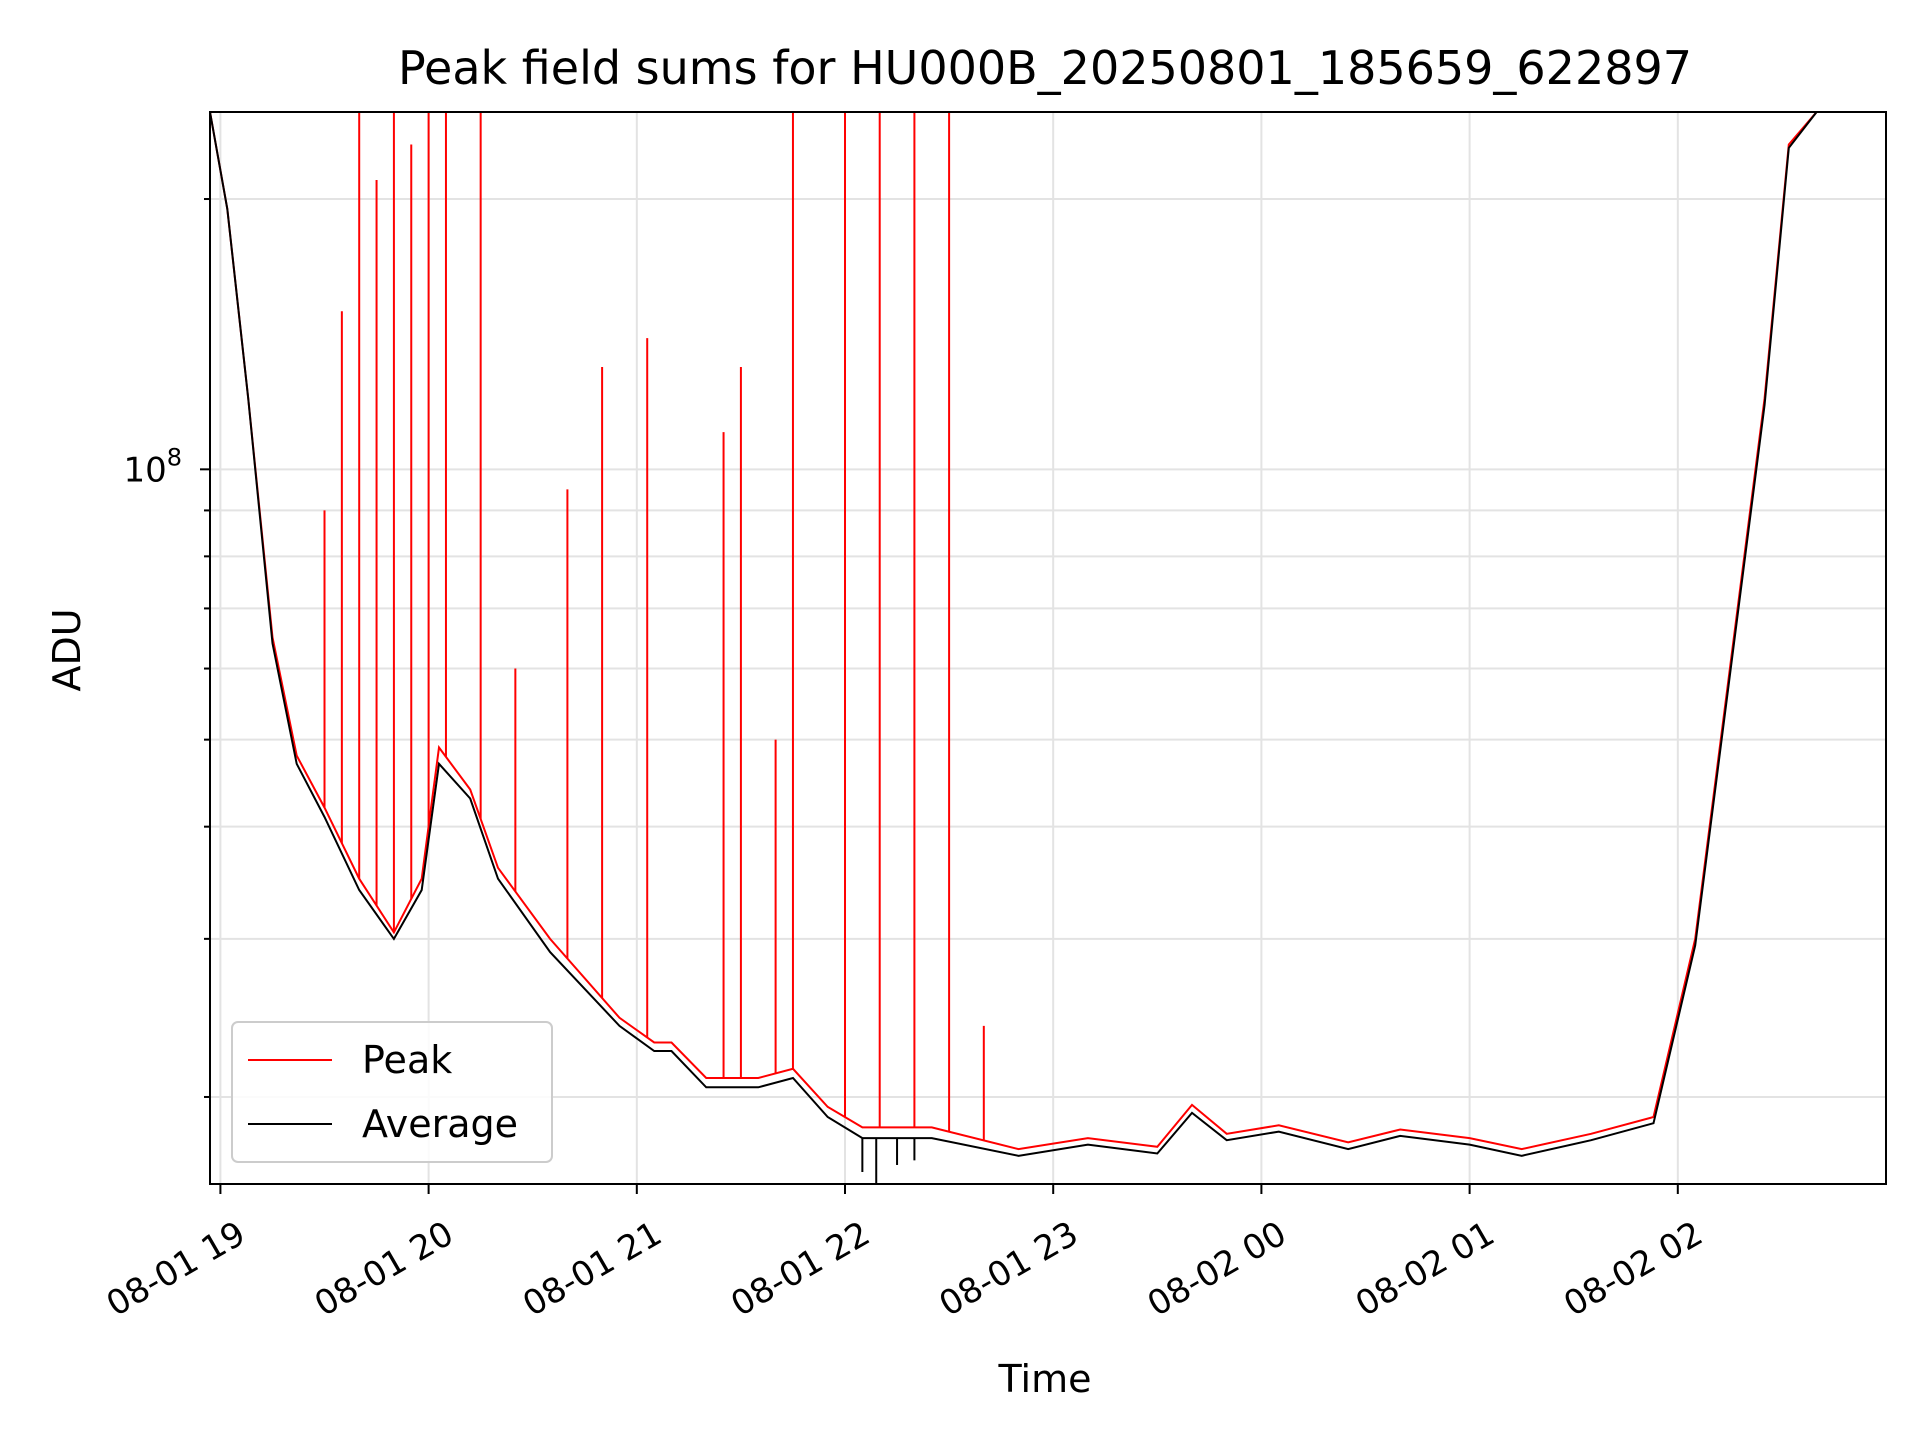 The image size is (1920, 1444). What do you see at coordinates (67, 649) in the screenshot?
I see `y-axis-label: ADU` at bounding box center [67, 649].